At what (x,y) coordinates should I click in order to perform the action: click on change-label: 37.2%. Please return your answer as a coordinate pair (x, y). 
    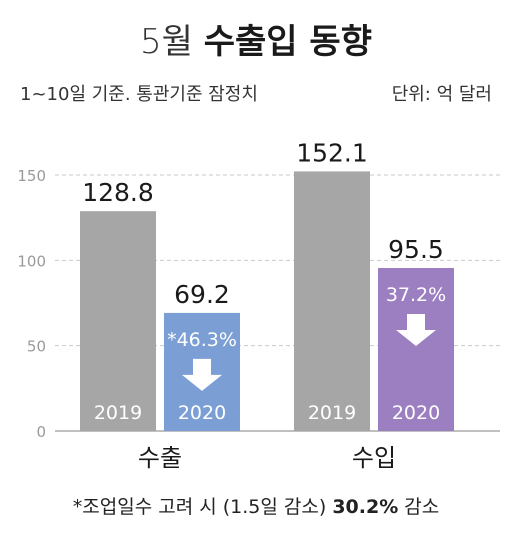
    Looking at the image, I should click on (416, 295).